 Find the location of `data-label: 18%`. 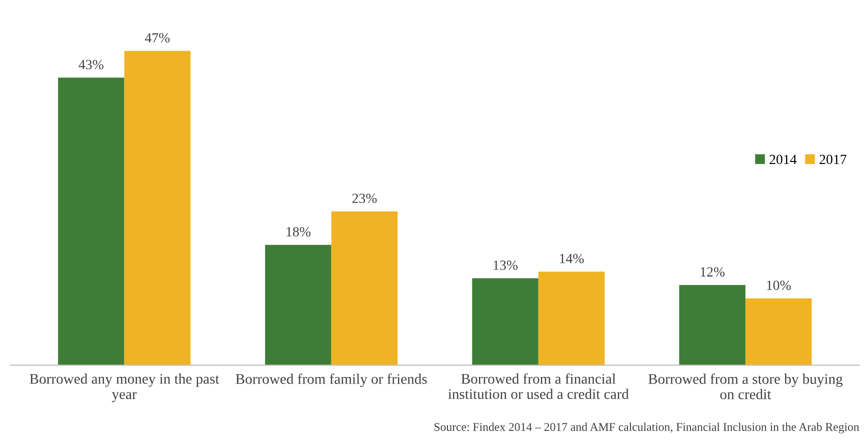

data-label: 18% is located at coordinates (298, 232).